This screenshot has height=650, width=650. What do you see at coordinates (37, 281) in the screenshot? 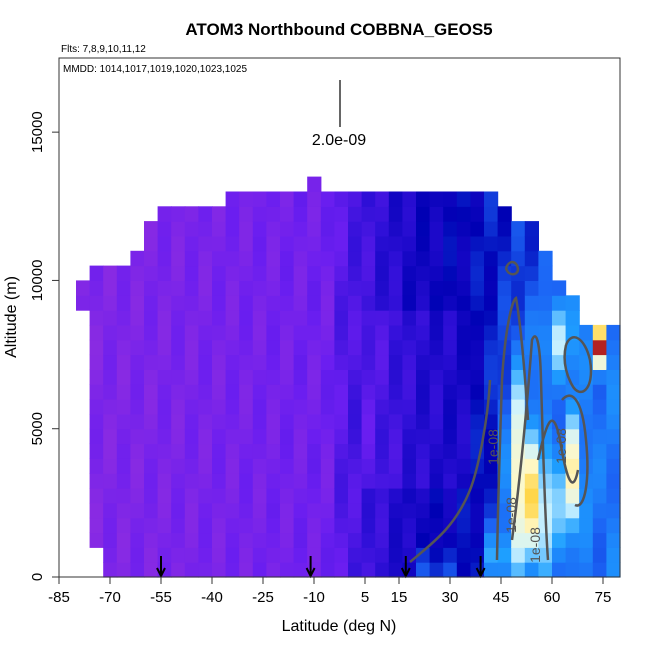
I see `y-tick-label: 10000` at bounding box center [37, 281].